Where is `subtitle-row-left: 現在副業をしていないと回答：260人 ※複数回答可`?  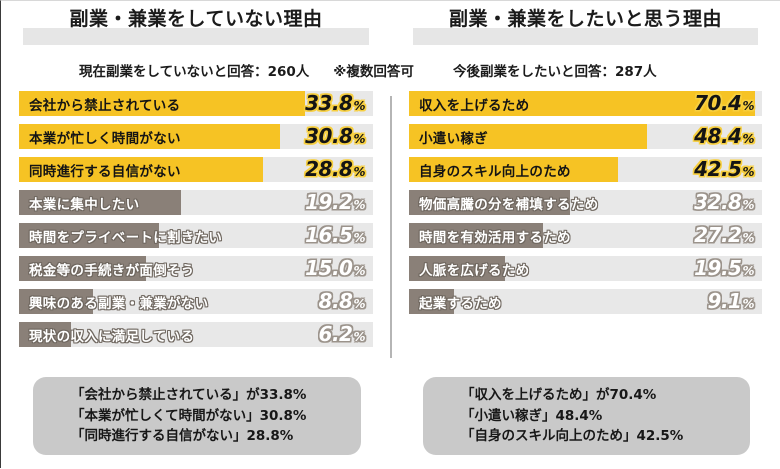 subtitle-row-left: 現在副業をしていないと回答：260人 ※複数回答可 is located at coordinates (207, 70).